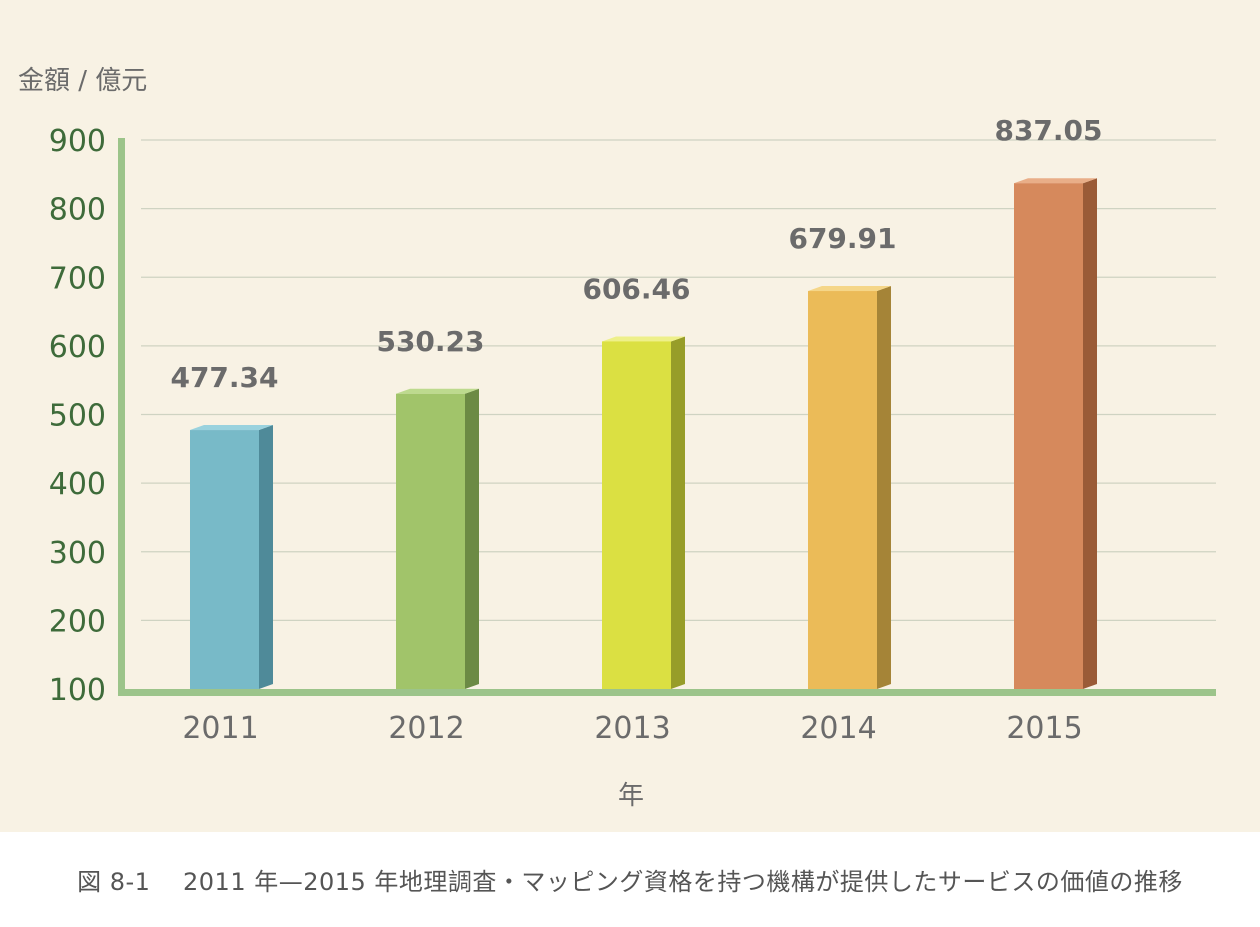 This screenshot has height=927, width=1260. What do you see at coordinates (77, 416) in the screenshot?
I see `y-tick-label: 500` at bounding box center [77, 416].